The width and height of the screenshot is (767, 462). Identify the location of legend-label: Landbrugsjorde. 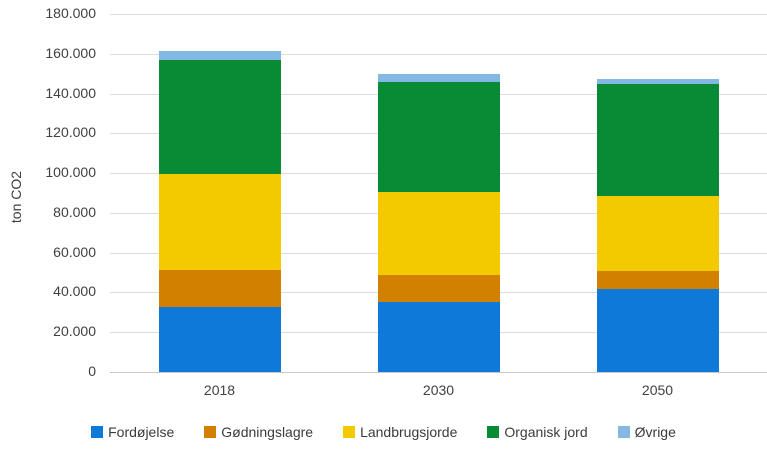
(409, 432).